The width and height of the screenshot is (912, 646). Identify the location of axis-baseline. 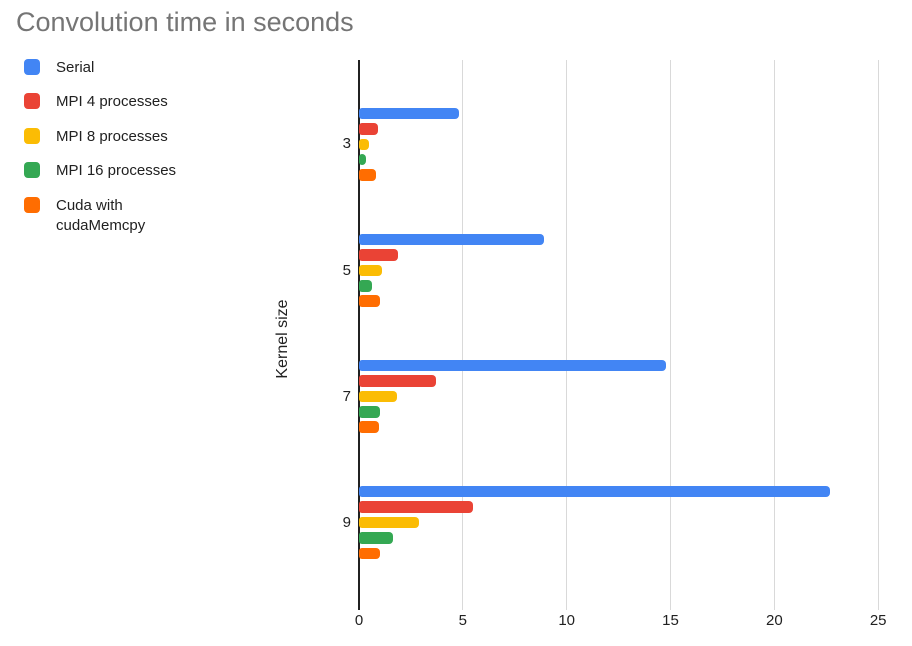
(359, 335).